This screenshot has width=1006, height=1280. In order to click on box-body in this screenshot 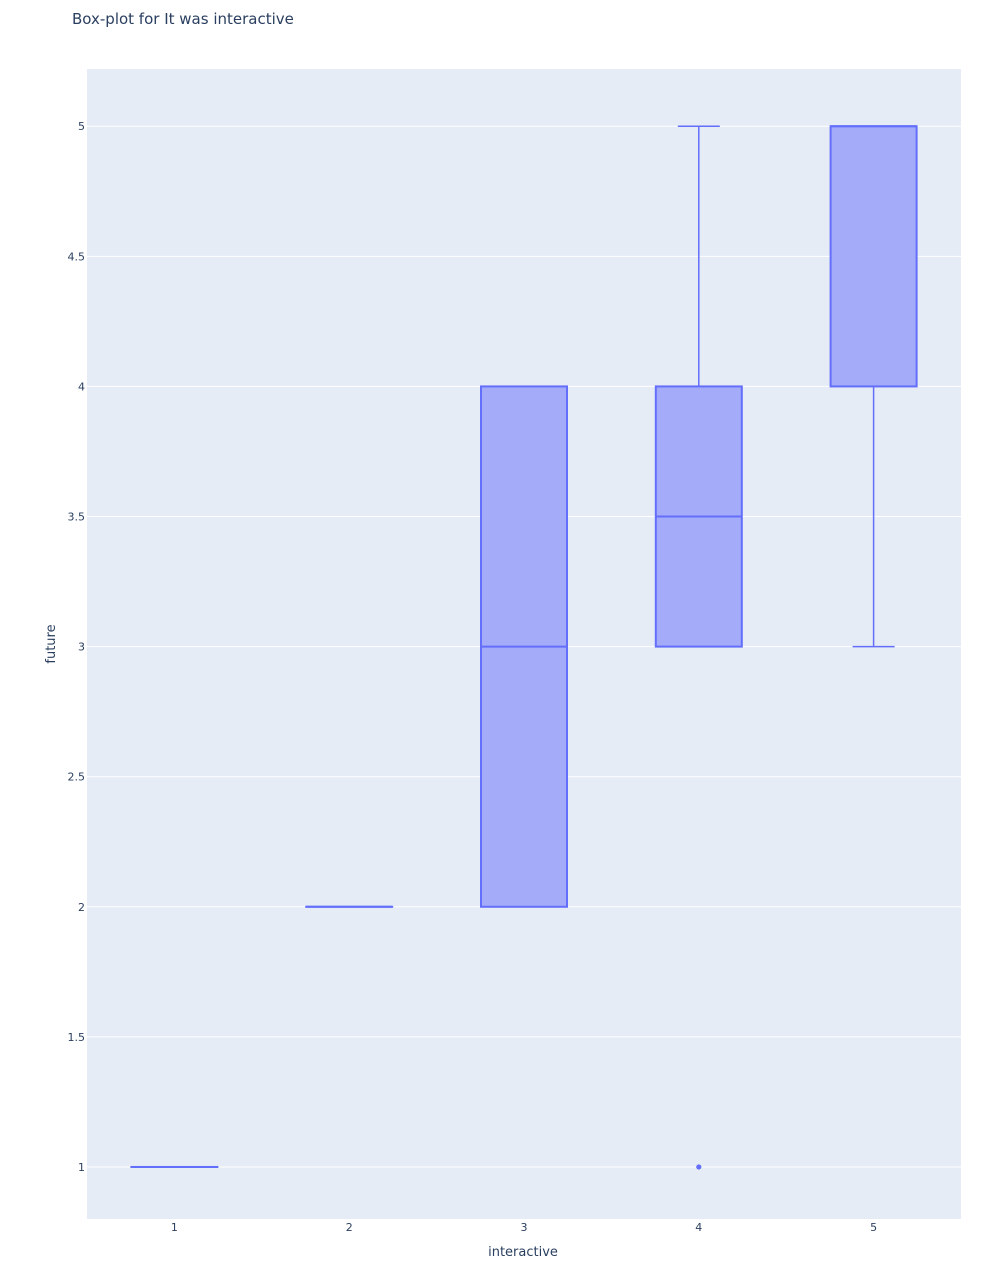, I will do `click(873, 256)`.